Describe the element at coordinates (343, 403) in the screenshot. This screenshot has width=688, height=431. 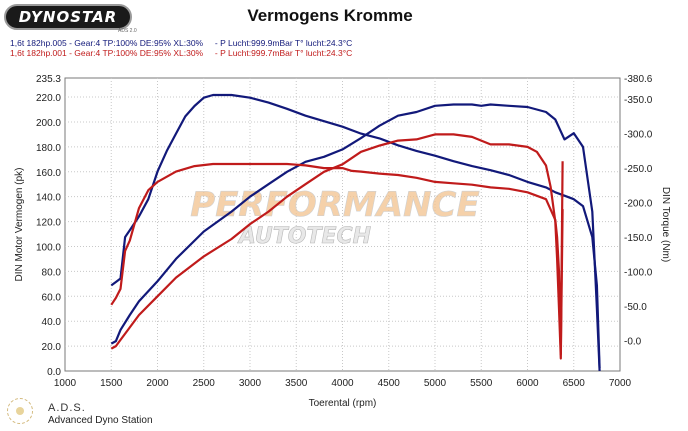
I see `x-axis-label: Toerental (rpm)` at that location.